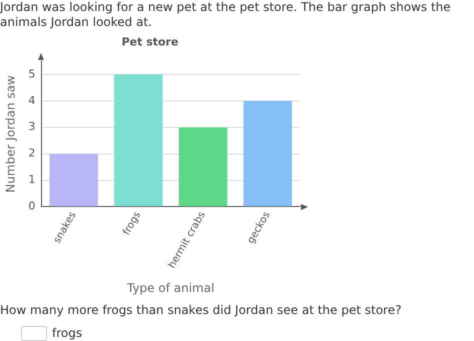 The image size is (474, 341). Describe the element at coordinates (170, 287) in the screenshot. I see `x-axis-title: Type of animal` at that location.